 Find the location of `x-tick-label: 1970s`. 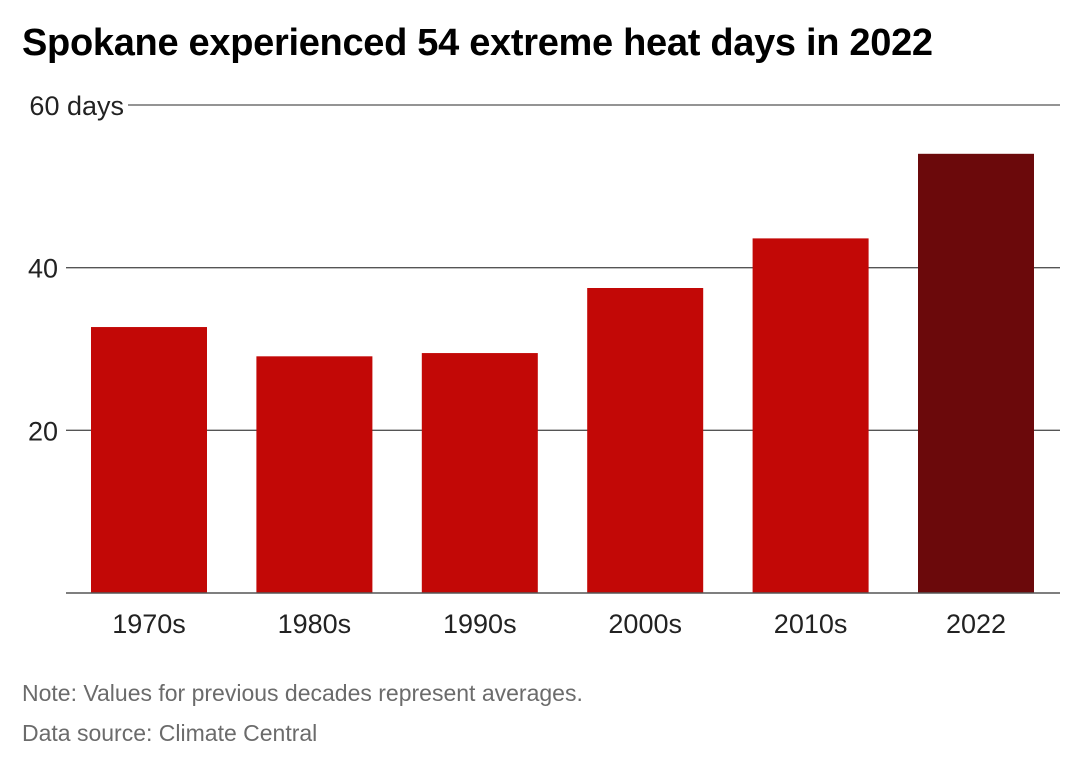

x-tick-label: 1970s is located at coordinates (149, 624).